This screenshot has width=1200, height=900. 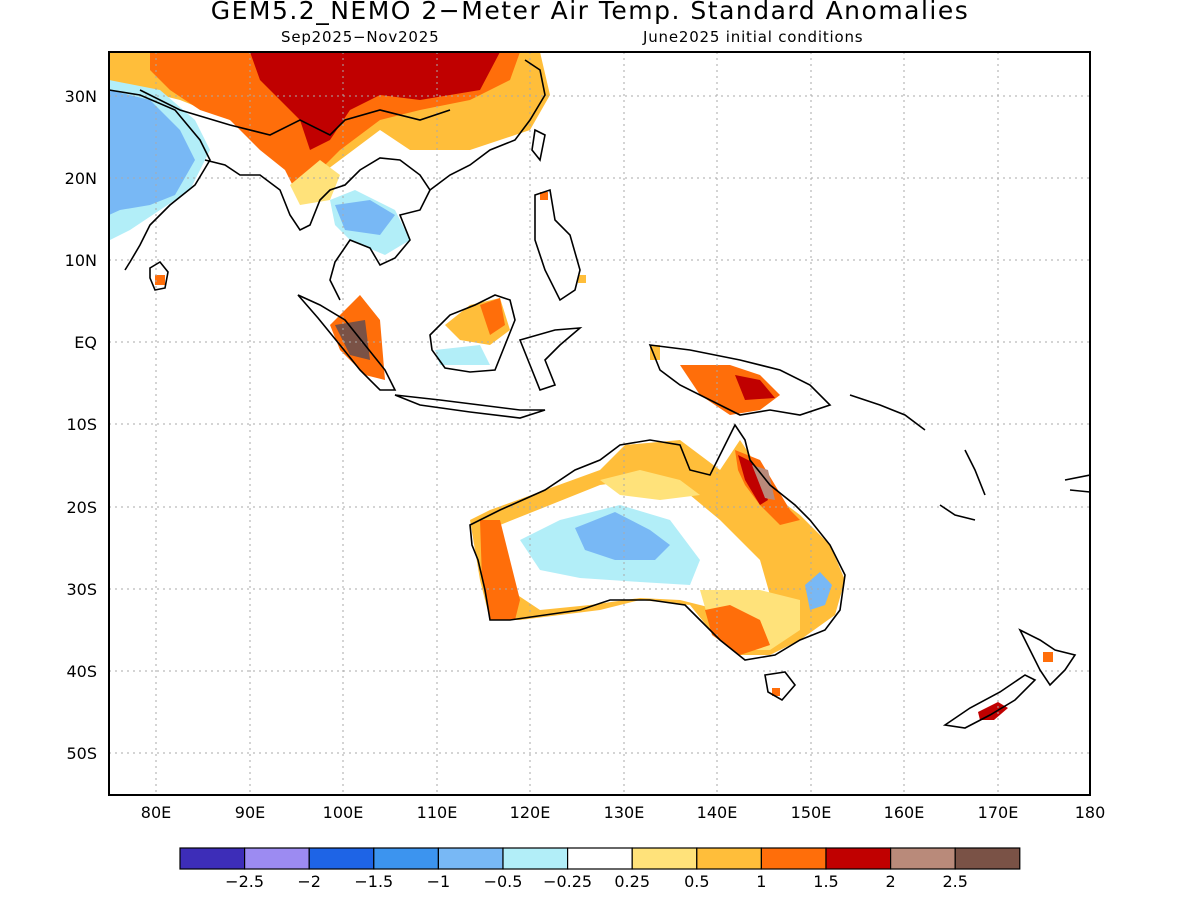 I want to click on latitude-tick-label: 10S, so click(x=81, y=424).